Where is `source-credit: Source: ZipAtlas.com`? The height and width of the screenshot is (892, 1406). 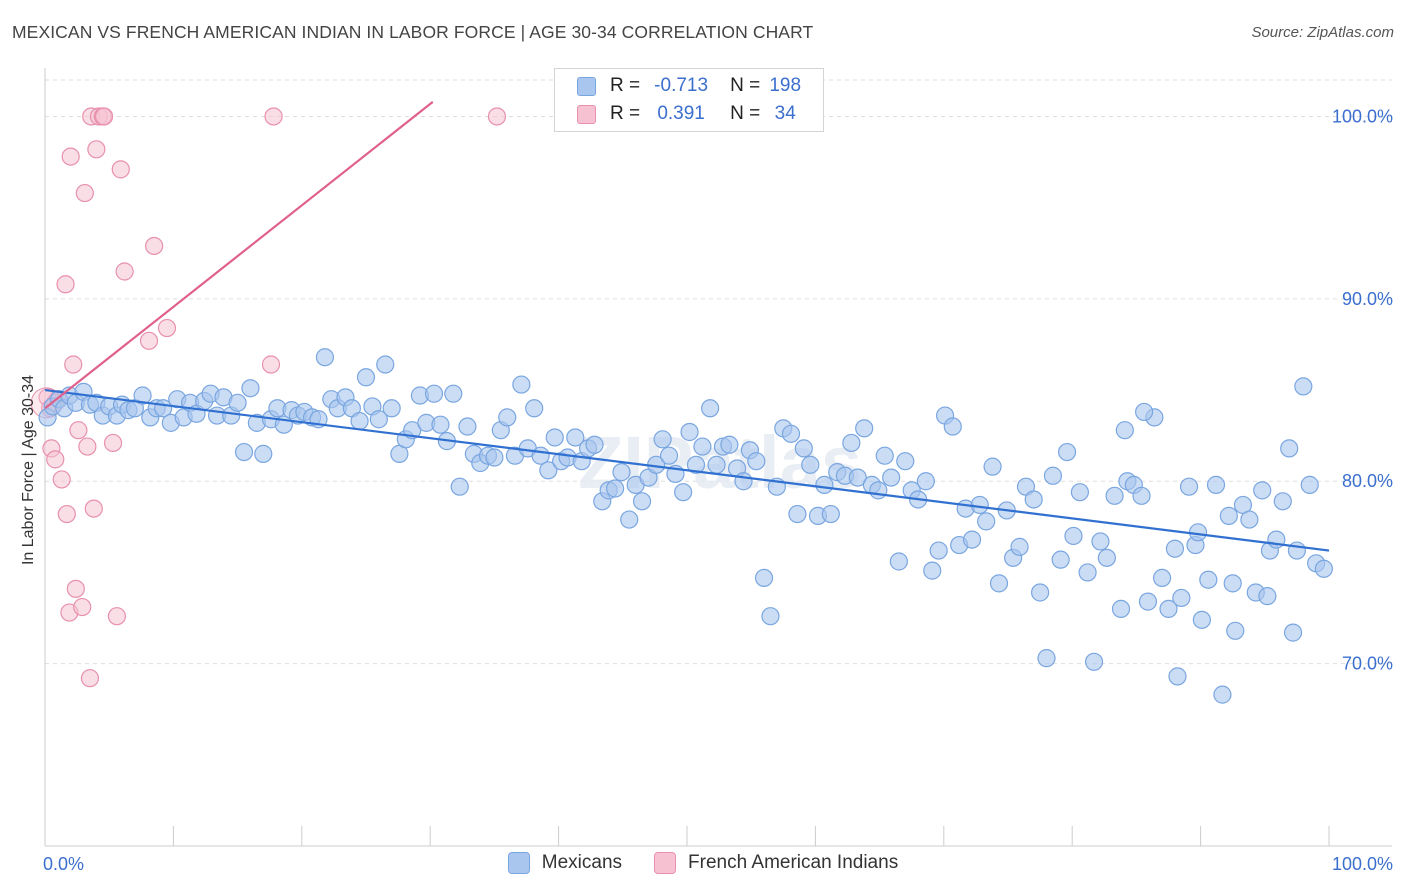
source-credit: Source: ZipAtlas.com is located at coordinates (1322, 32).